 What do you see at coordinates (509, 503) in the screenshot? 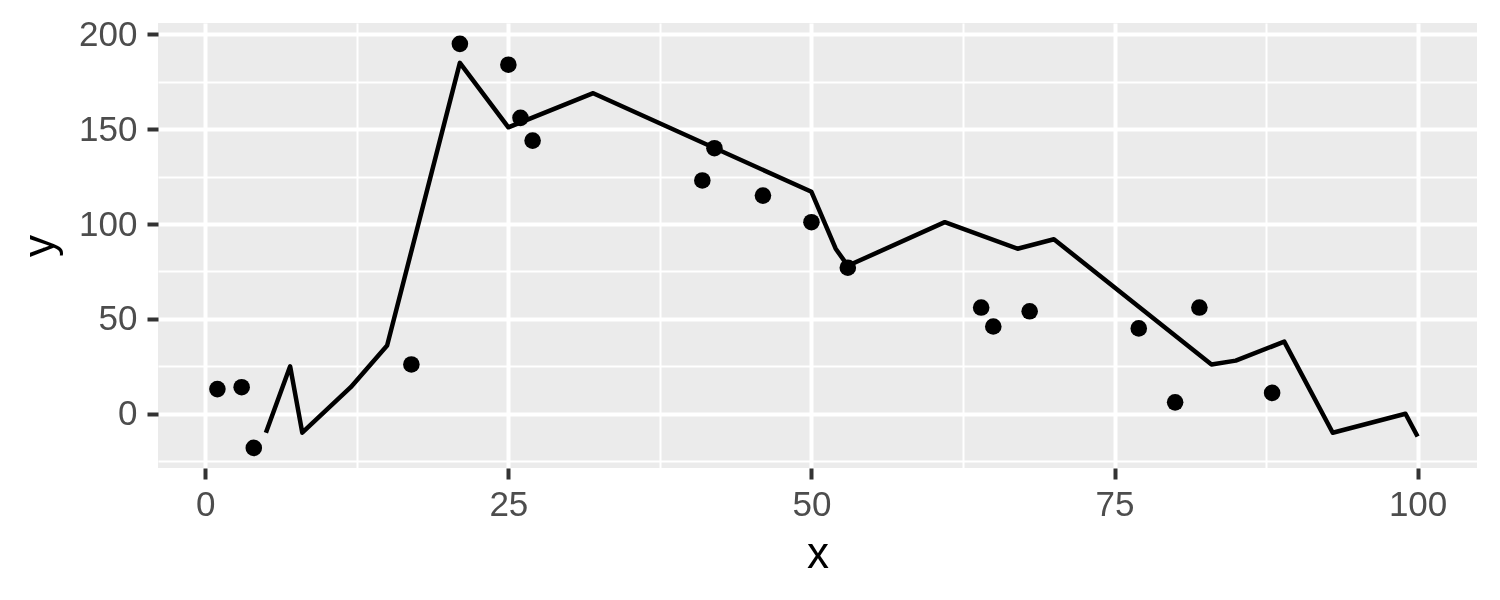
I see `x-tick-label: 25` at bounding box center [509, 503].